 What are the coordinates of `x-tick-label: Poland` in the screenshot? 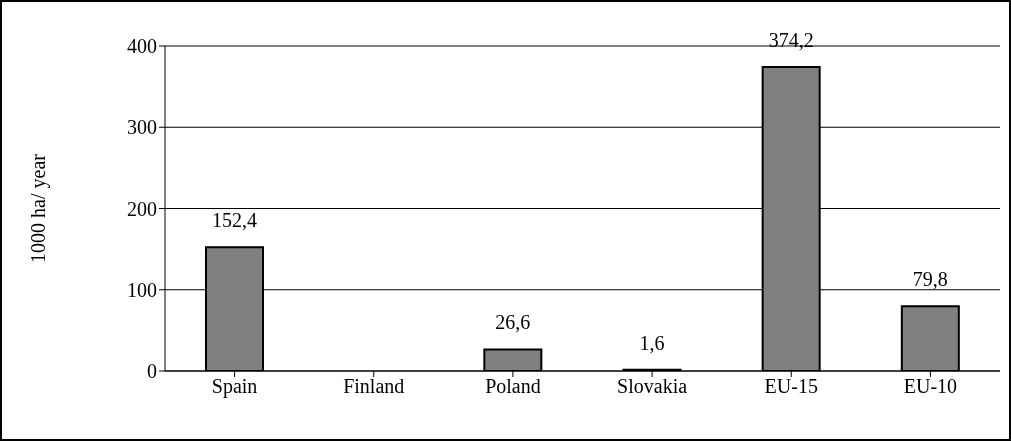 It's located at (513, 386).